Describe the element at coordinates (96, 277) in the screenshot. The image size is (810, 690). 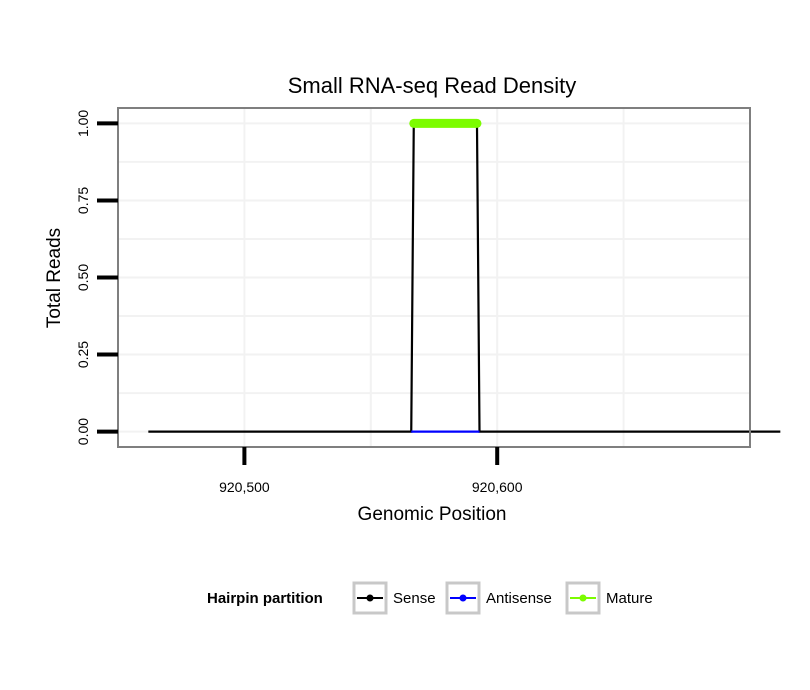
I see `y-axis: 0.00 0.25 0.50 0.75 1.00` at that location.